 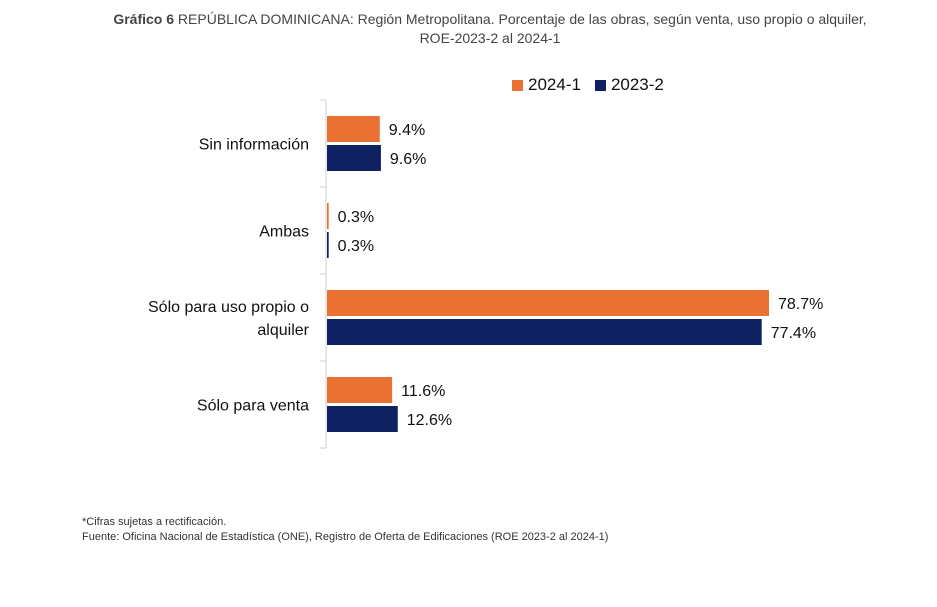 I want to click on category-label: Sin información, so click(x=254, y=145).